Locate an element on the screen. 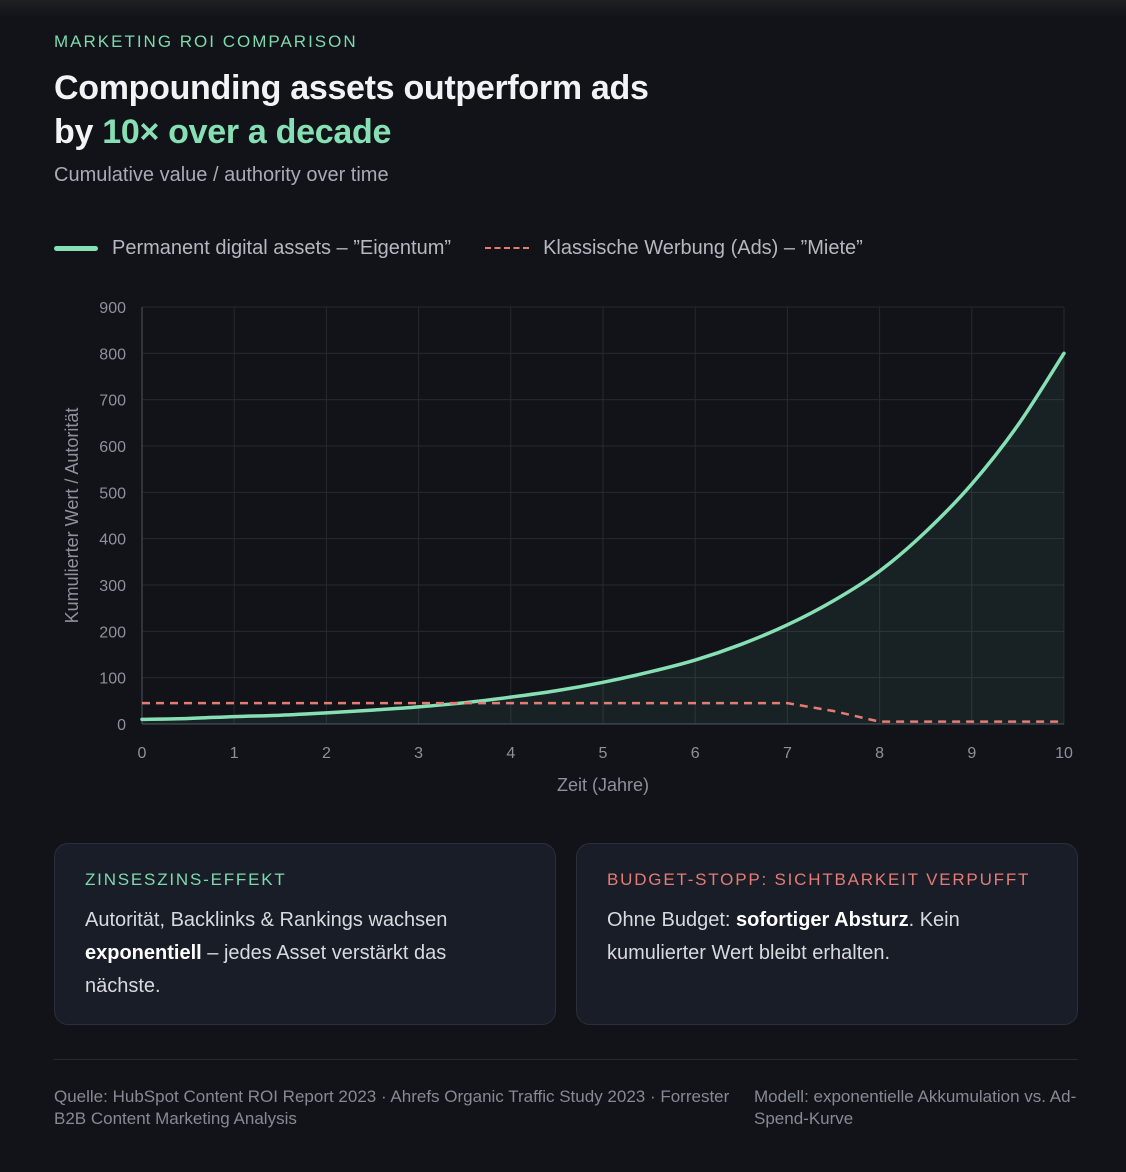  legend-label-ads: Klassische Werbung (Ads) – ”Miete” is located at coordinates (703, 247).